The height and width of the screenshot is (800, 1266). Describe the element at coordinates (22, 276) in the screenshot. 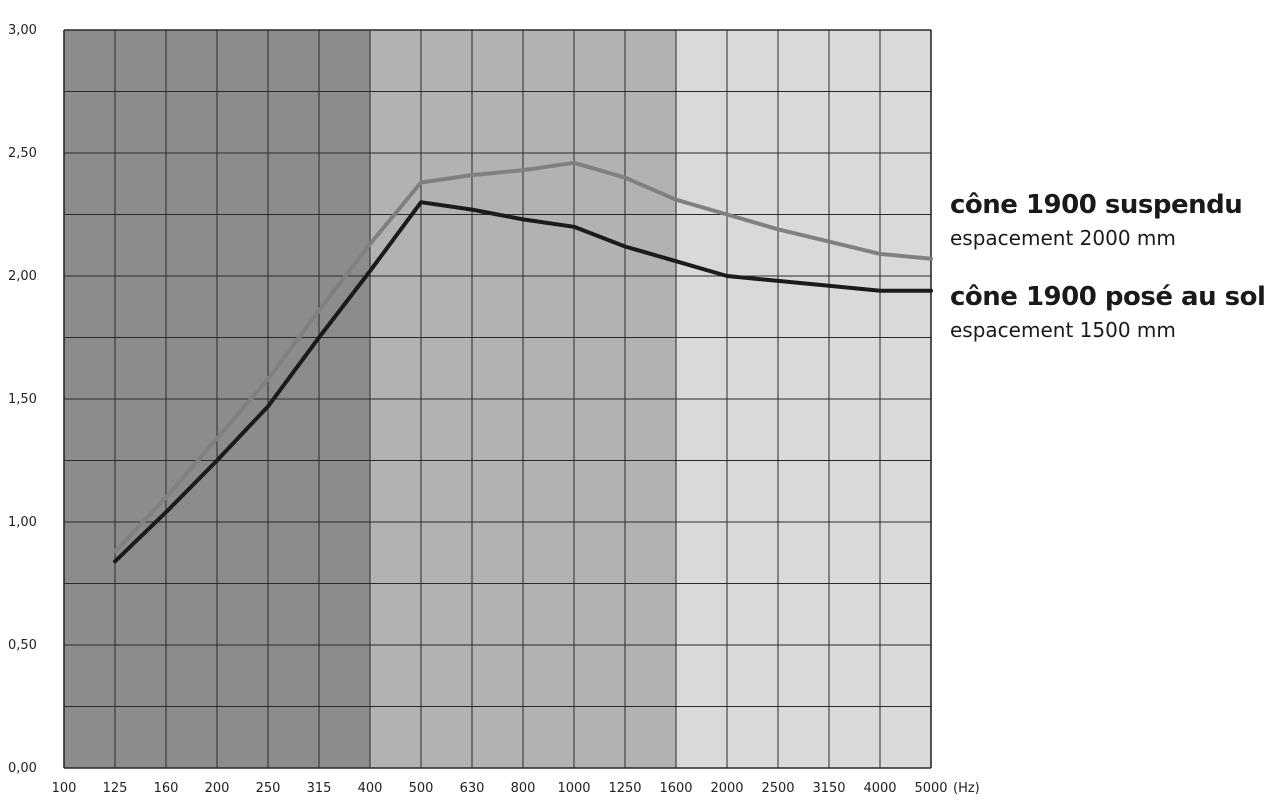

I see `y-tick-label: 2,00` at that location.